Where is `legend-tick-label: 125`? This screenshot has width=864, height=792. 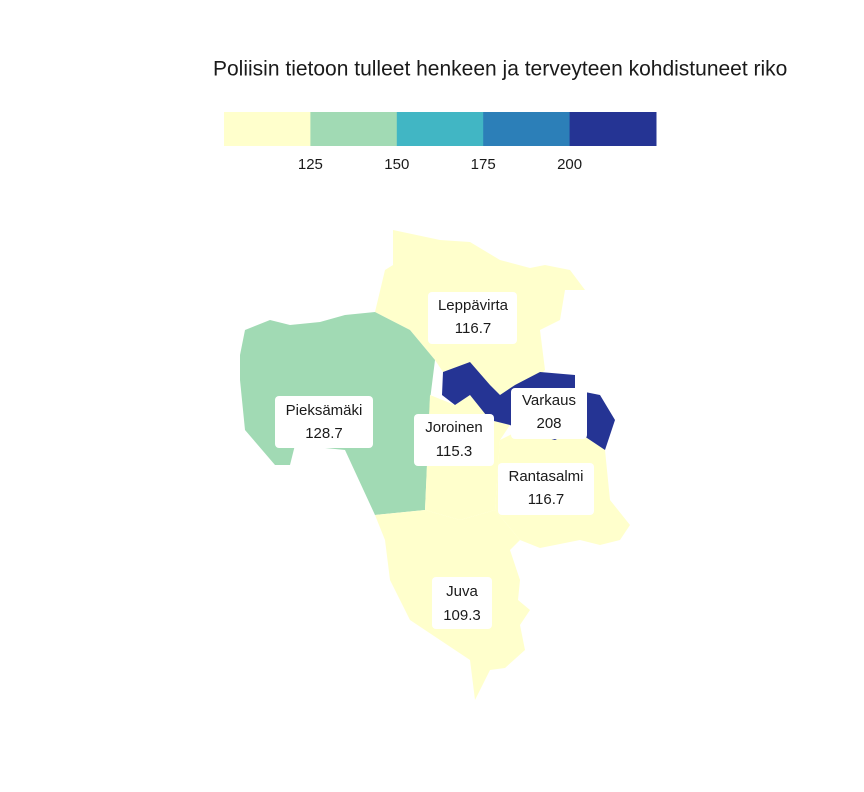 legend-tick-label: 125 is located at coordinates (310, 164).